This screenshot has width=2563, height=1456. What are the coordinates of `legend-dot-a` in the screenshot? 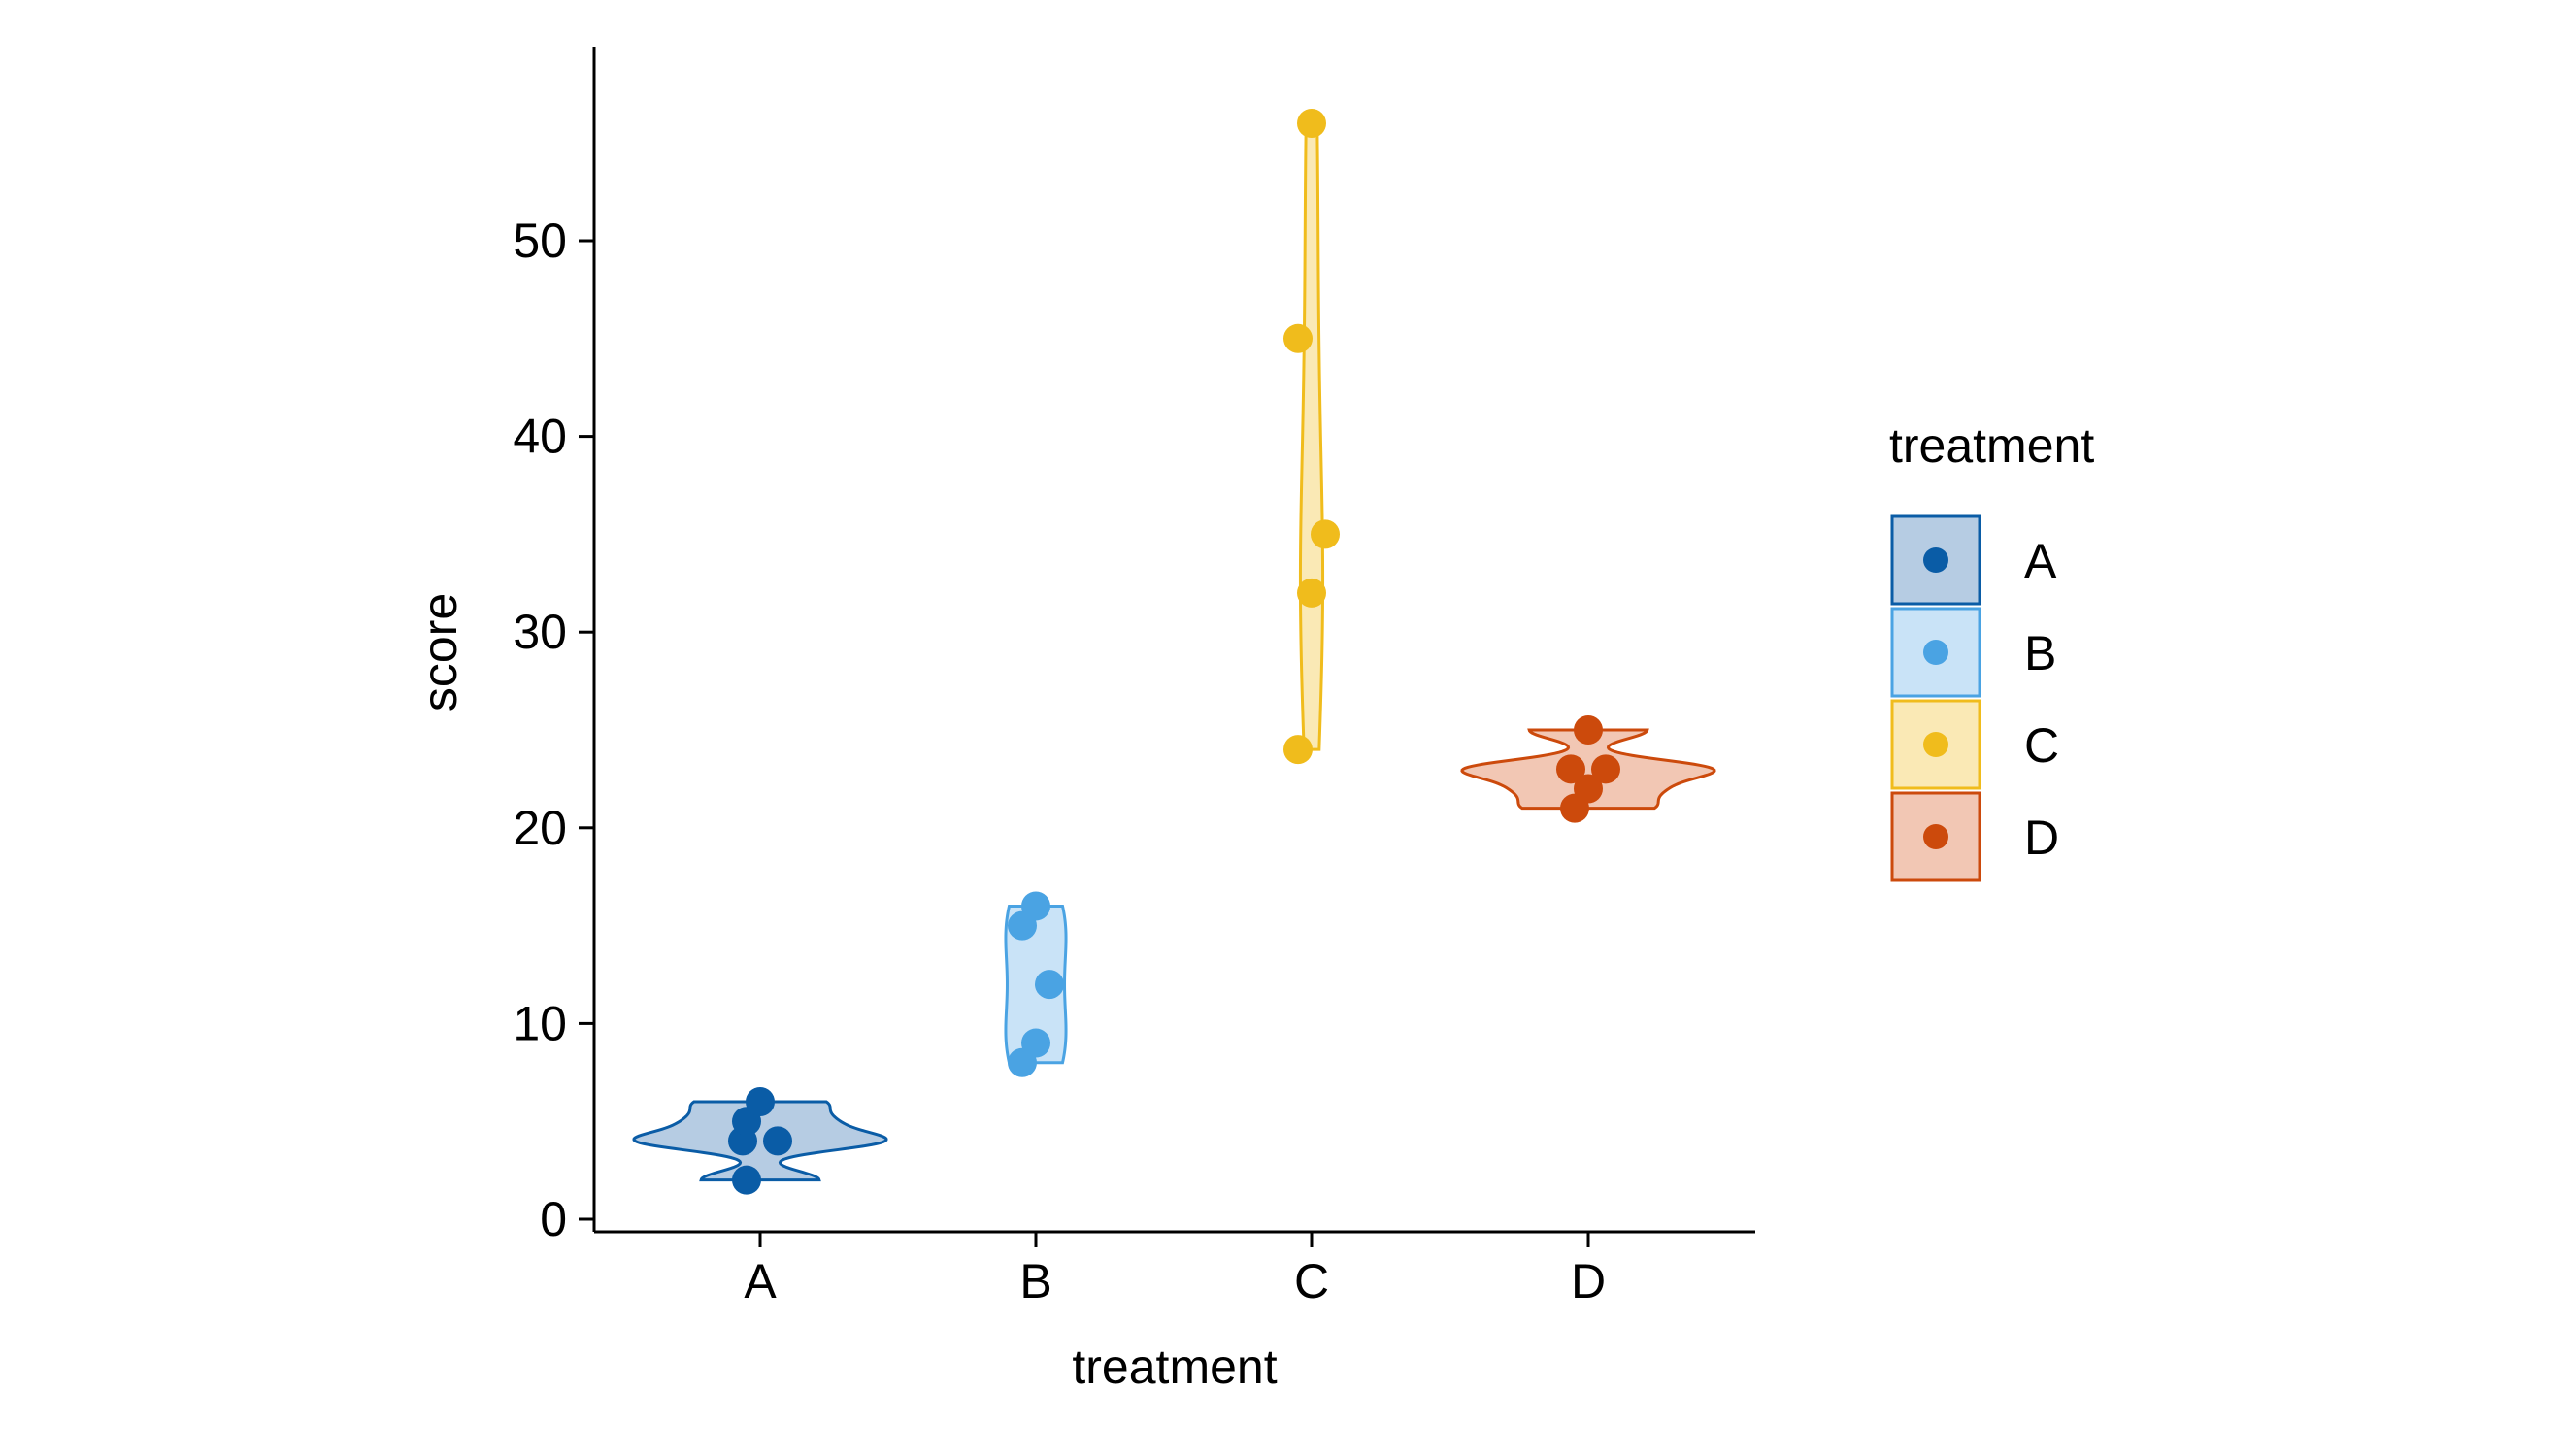 It's located at (1935, 560).